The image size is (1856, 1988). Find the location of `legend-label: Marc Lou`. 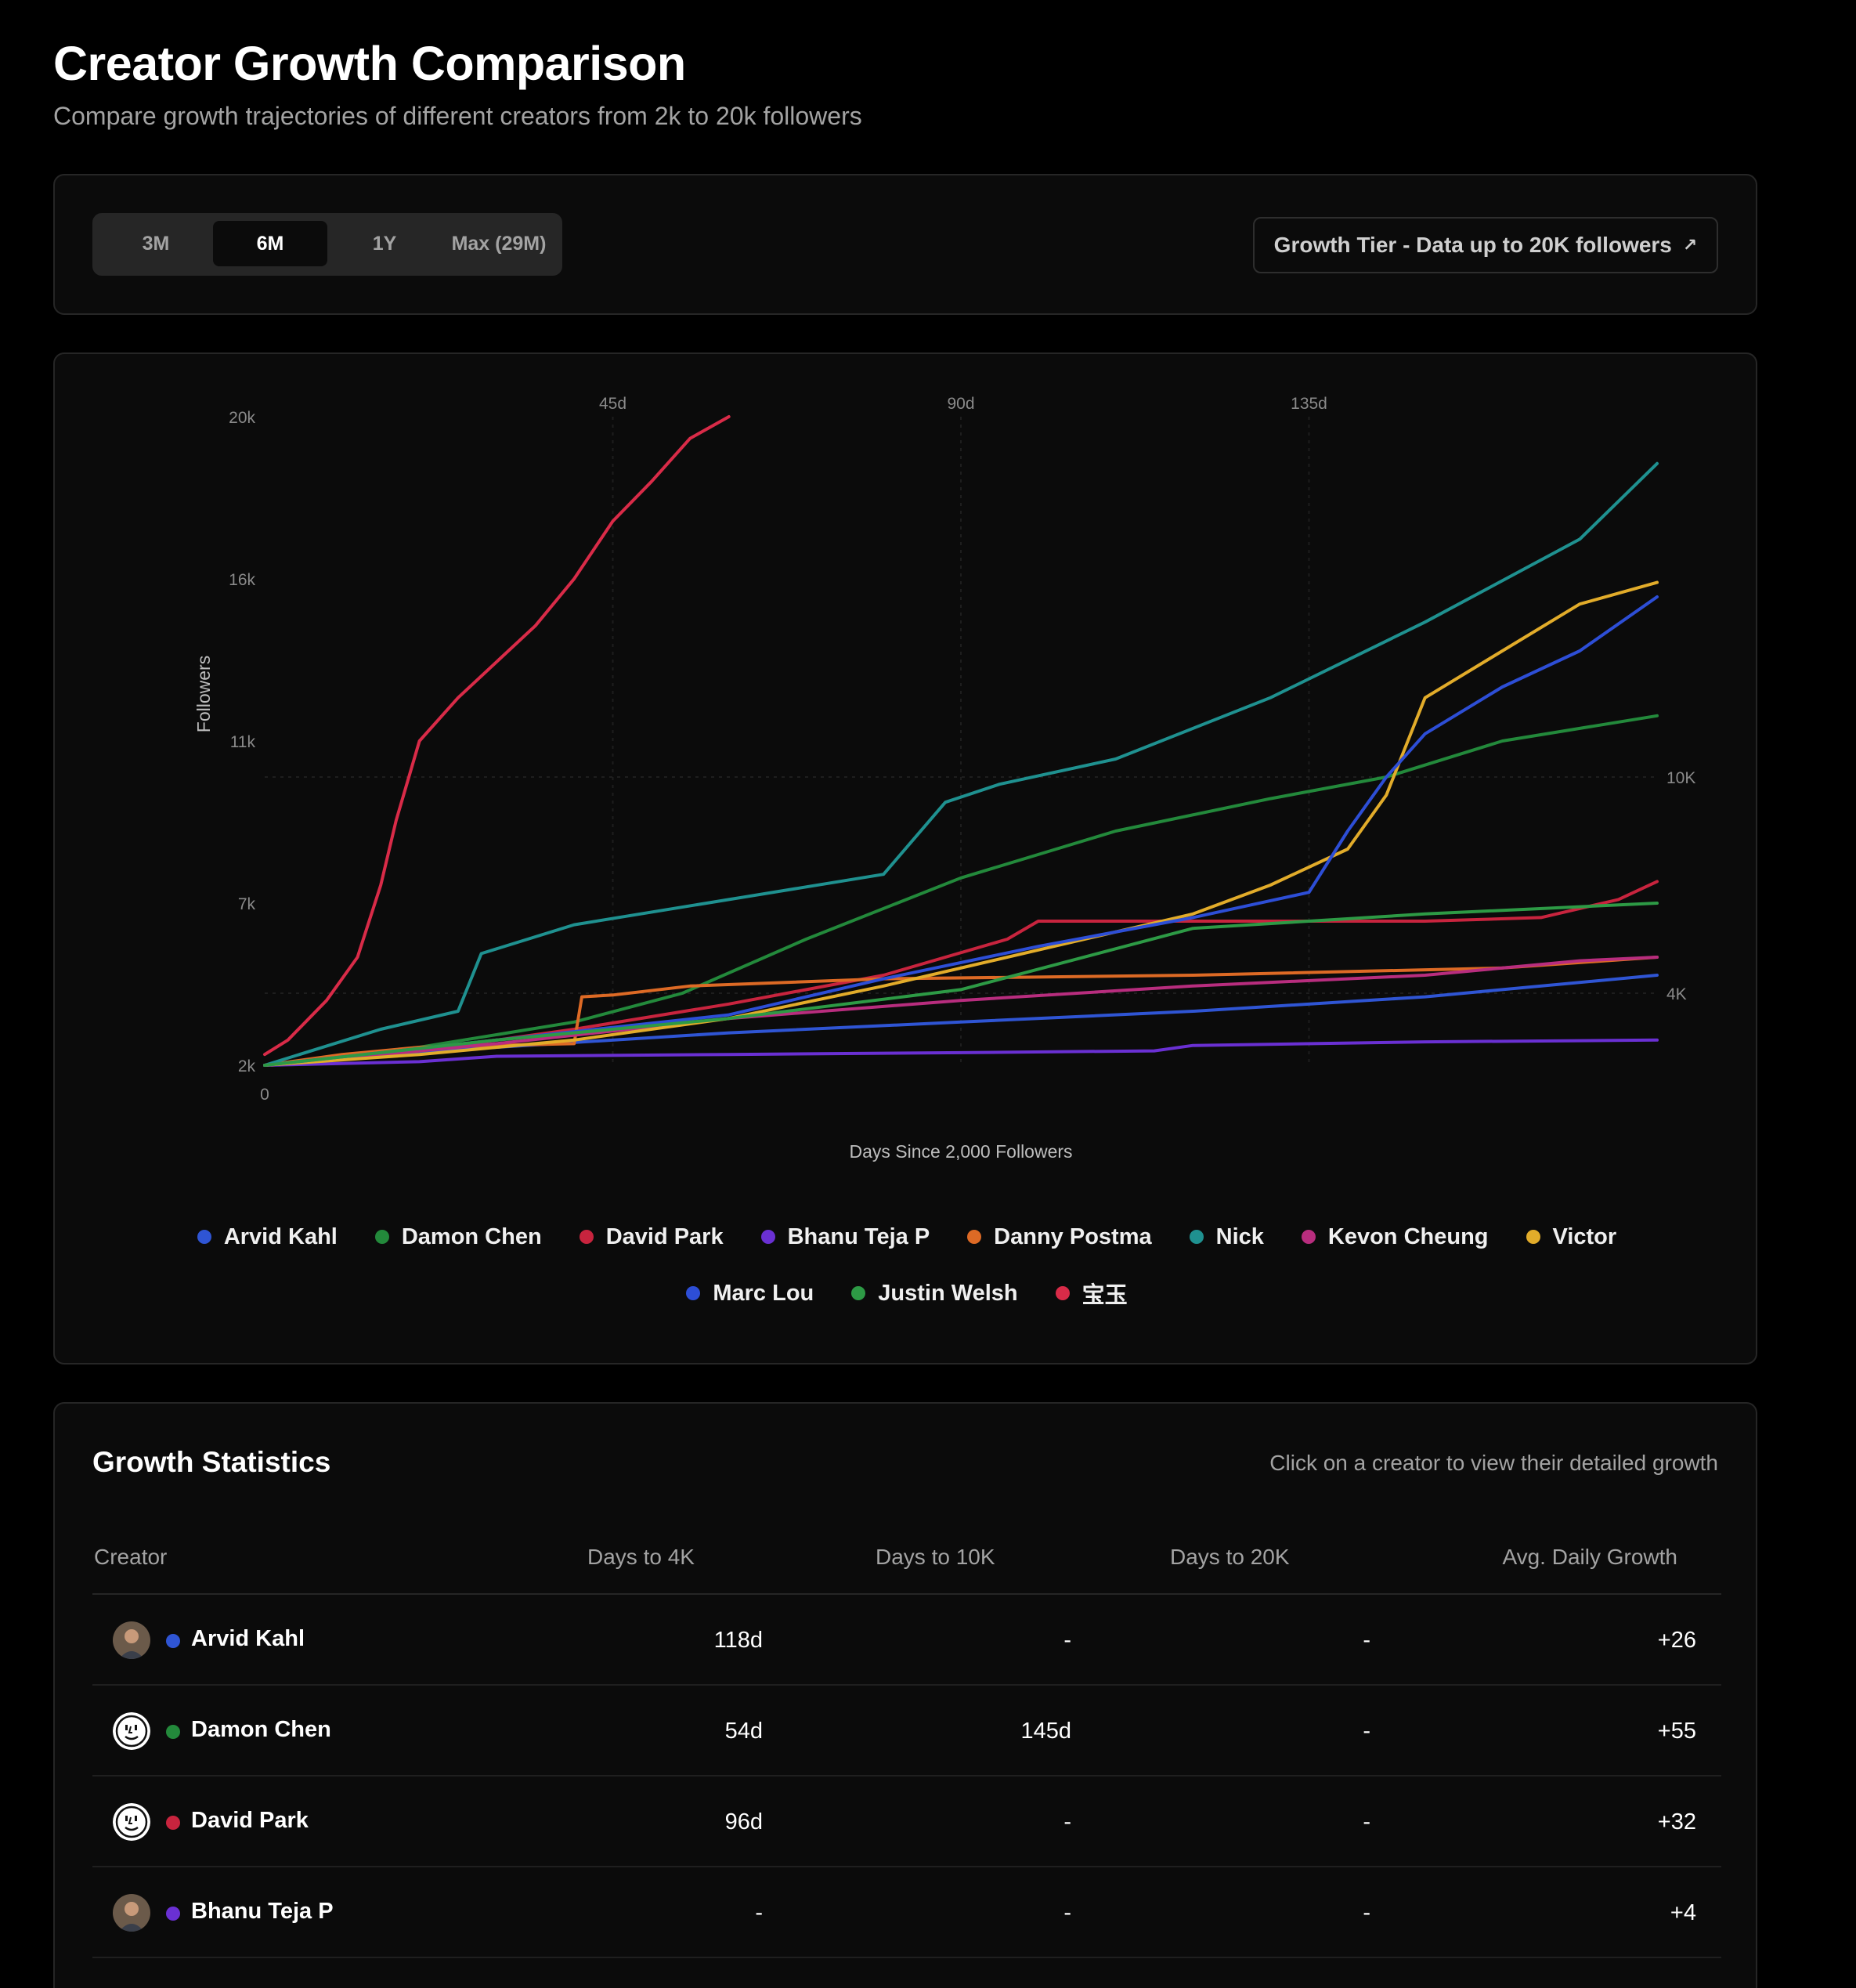

legend-label: Marc Lou is located at coordinates (763, 1293).